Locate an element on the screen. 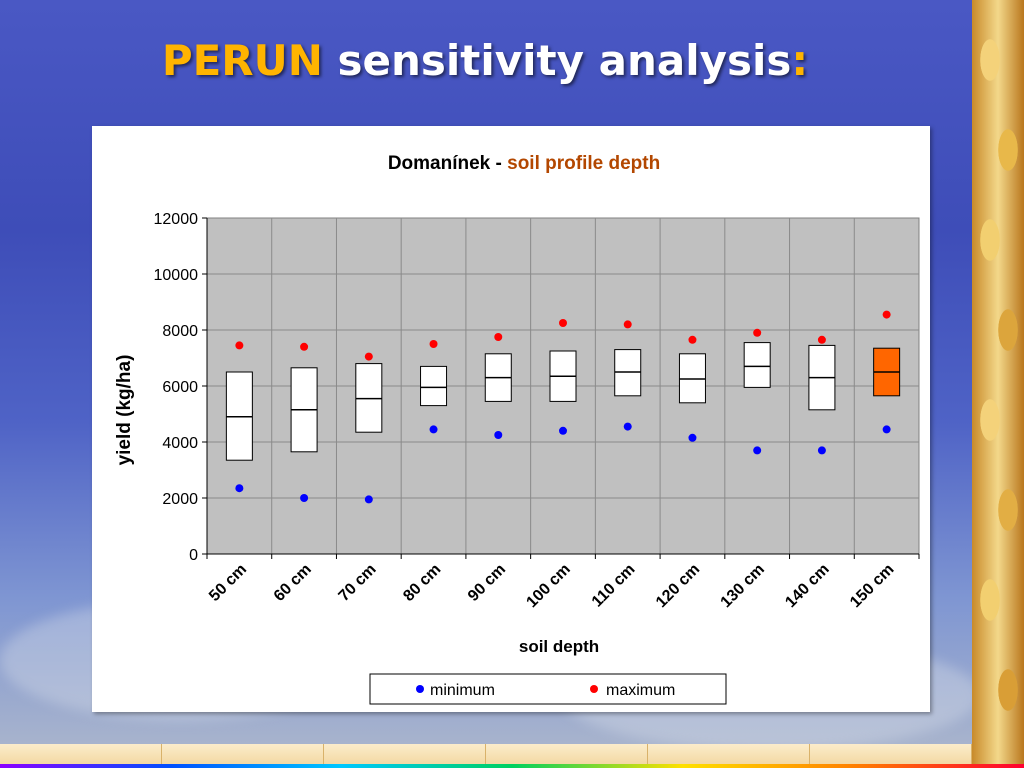 The height and width of the screenshot is (768, 1024). chart-title: Domanínek - soil profile depth is located at coordinates (524, 163).